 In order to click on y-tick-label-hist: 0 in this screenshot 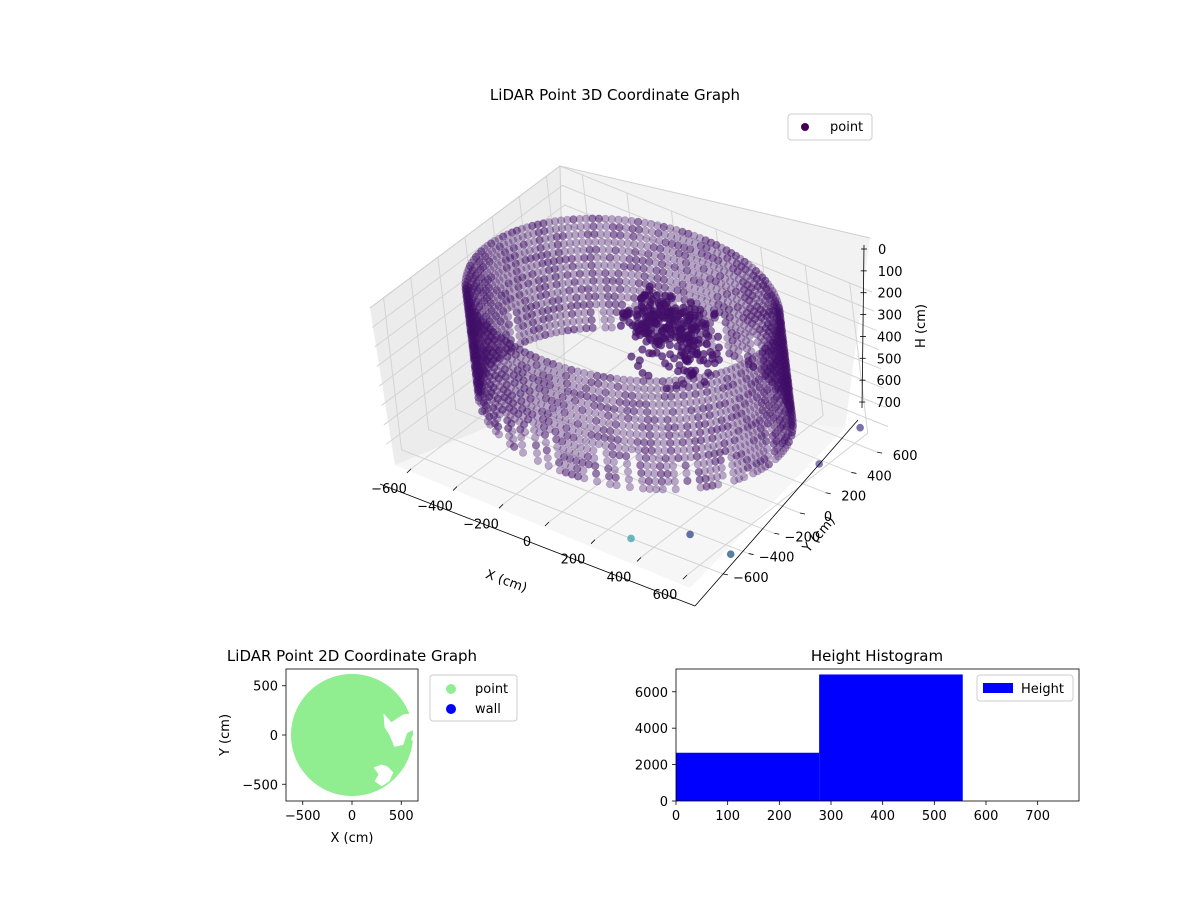, I will do `click(664, 802)`.